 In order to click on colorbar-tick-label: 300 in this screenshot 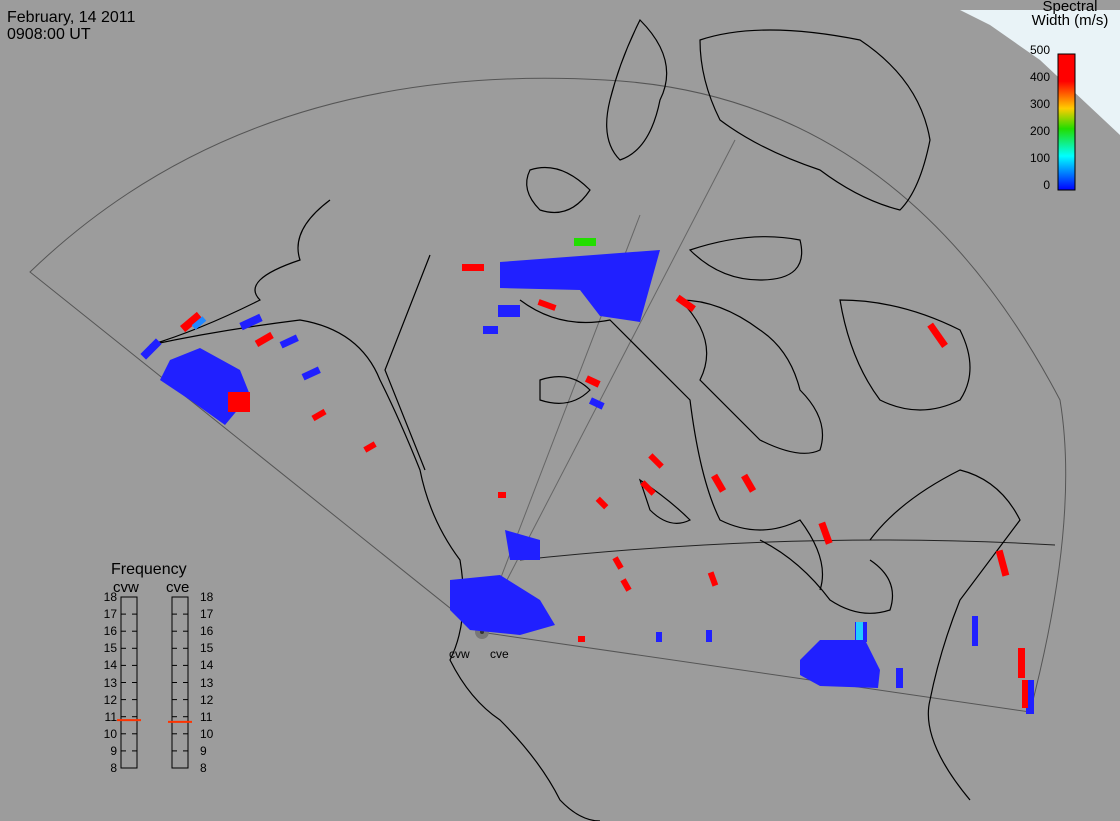, I will do `click(1039, 104)`.